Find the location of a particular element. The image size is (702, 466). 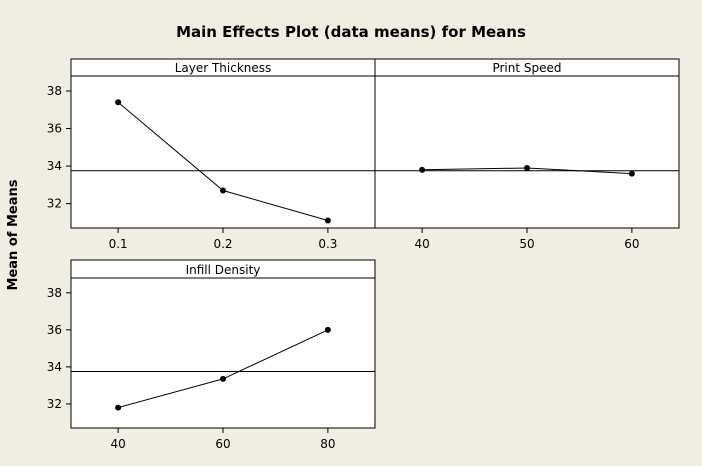

x-tick-label: 0.3 is located at coordinates (327, 244).